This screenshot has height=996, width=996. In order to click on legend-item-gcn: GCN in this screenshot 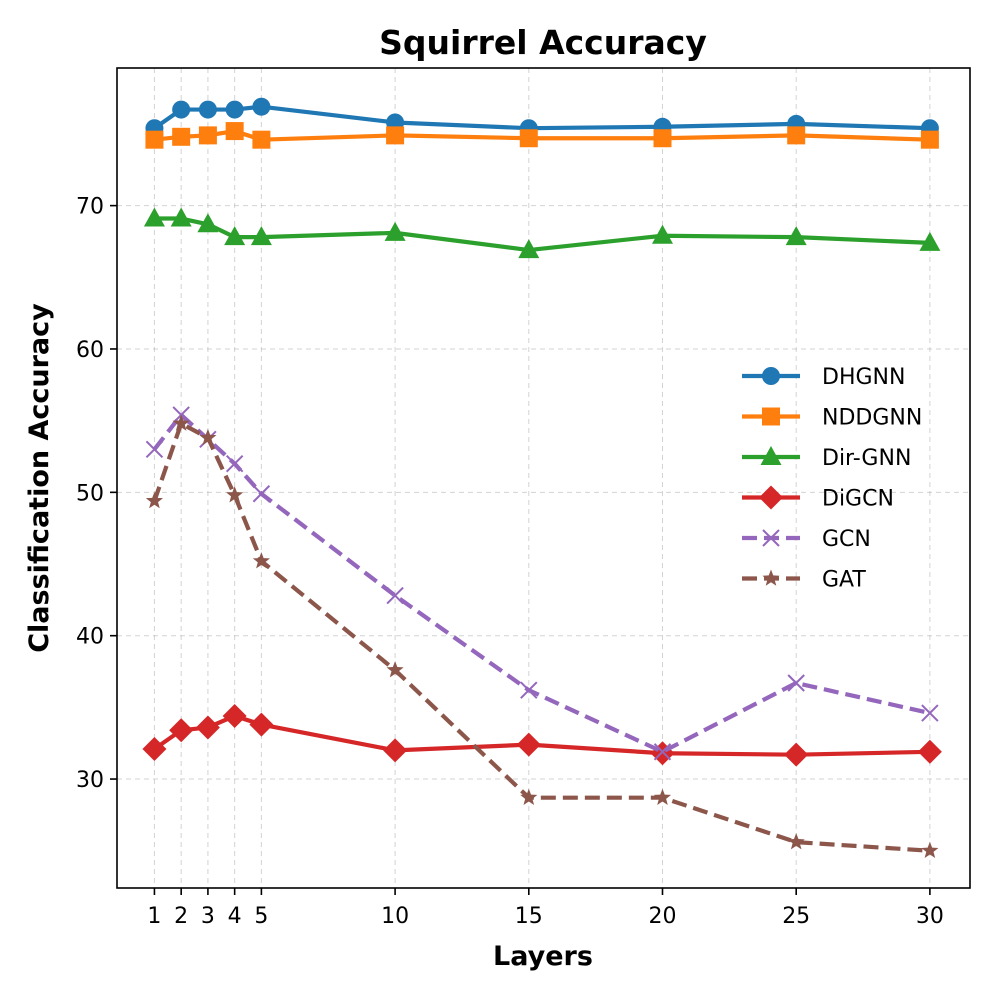, I will do `click(806, 539)`.